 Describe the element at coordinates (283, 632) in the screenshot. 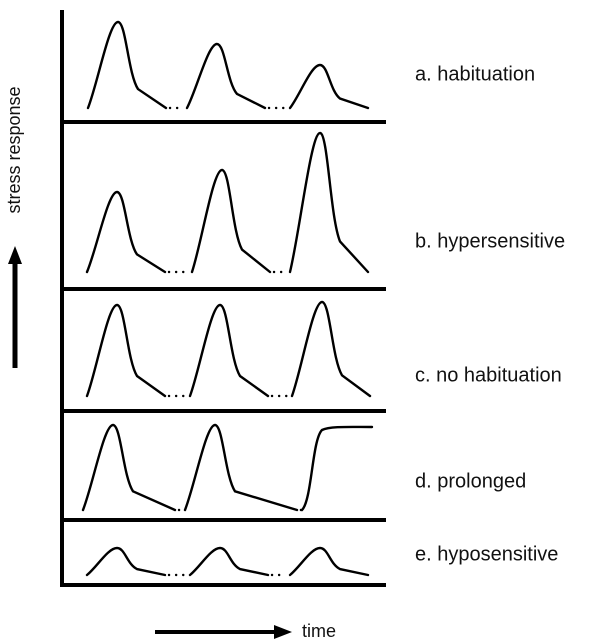

I see `x-arrow-head` at that location.